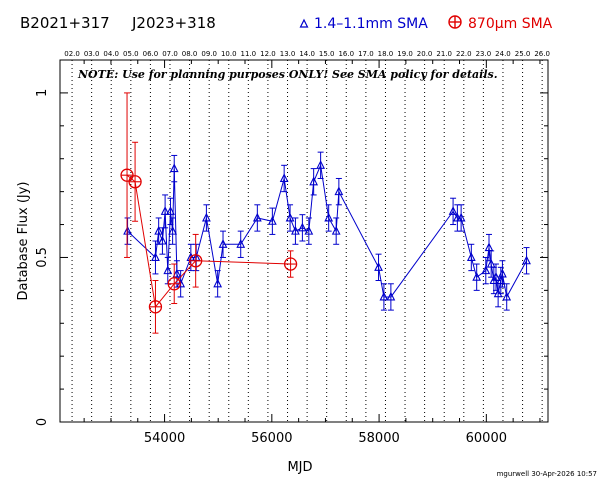 Image resolution: width=601 pixels, height=481 pixels. I want to click on top-axis-label: 25.0, so click(523, 54).